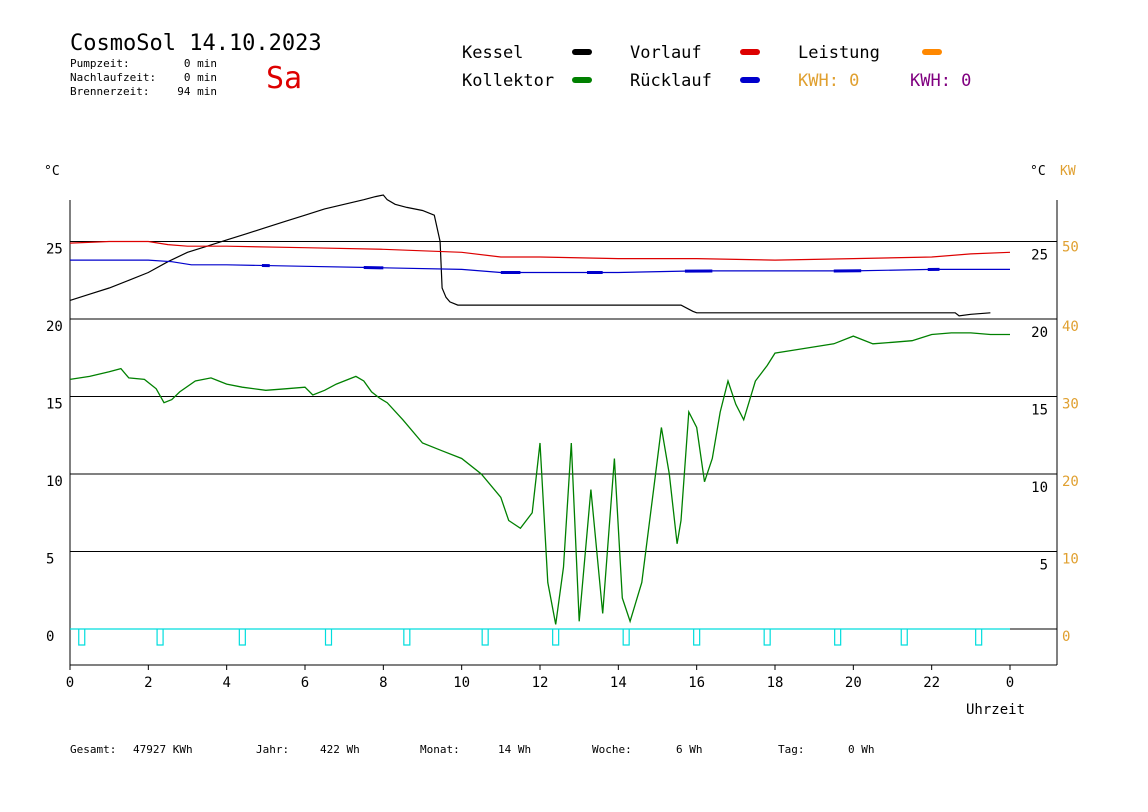 The width and height of the screenshot is (1148, 812). Describe the element at coordinates (612, 749) in the screenshot. I see `footer-label: Woche:` at that location.